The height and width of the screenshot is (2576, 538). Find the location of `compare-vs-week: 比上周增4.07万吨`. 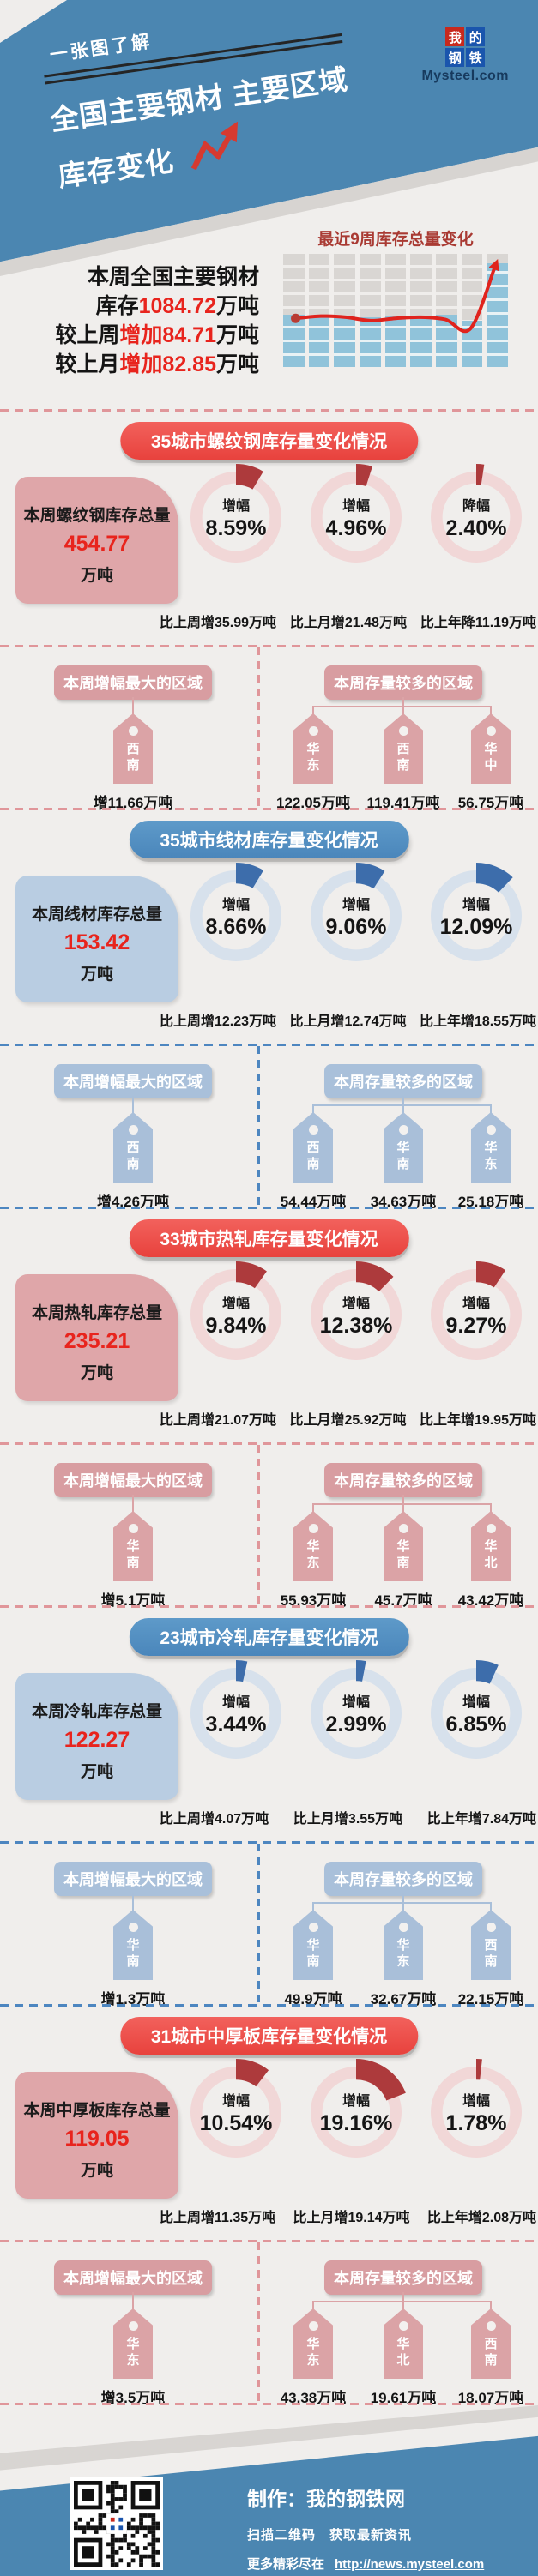

compare-vs-week: 比上周增4.07万吨 is located at coordinates (214, 1819).